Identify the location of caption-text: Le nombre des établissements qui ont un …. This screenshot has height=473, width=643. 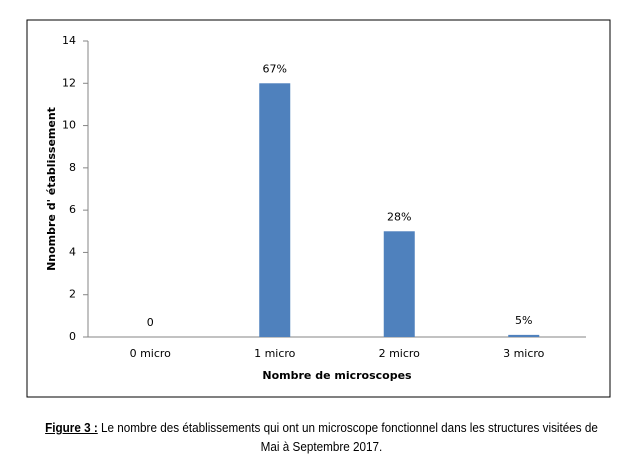
(349, 437).